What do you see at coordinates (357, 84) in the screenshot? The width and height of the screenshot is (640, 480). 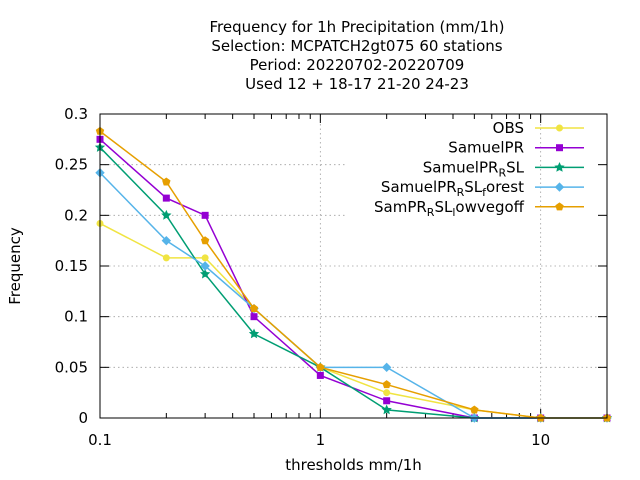 I see `title-line: Used 12 + 18-17 21-20 24-23` at bounding box center [357, 84].